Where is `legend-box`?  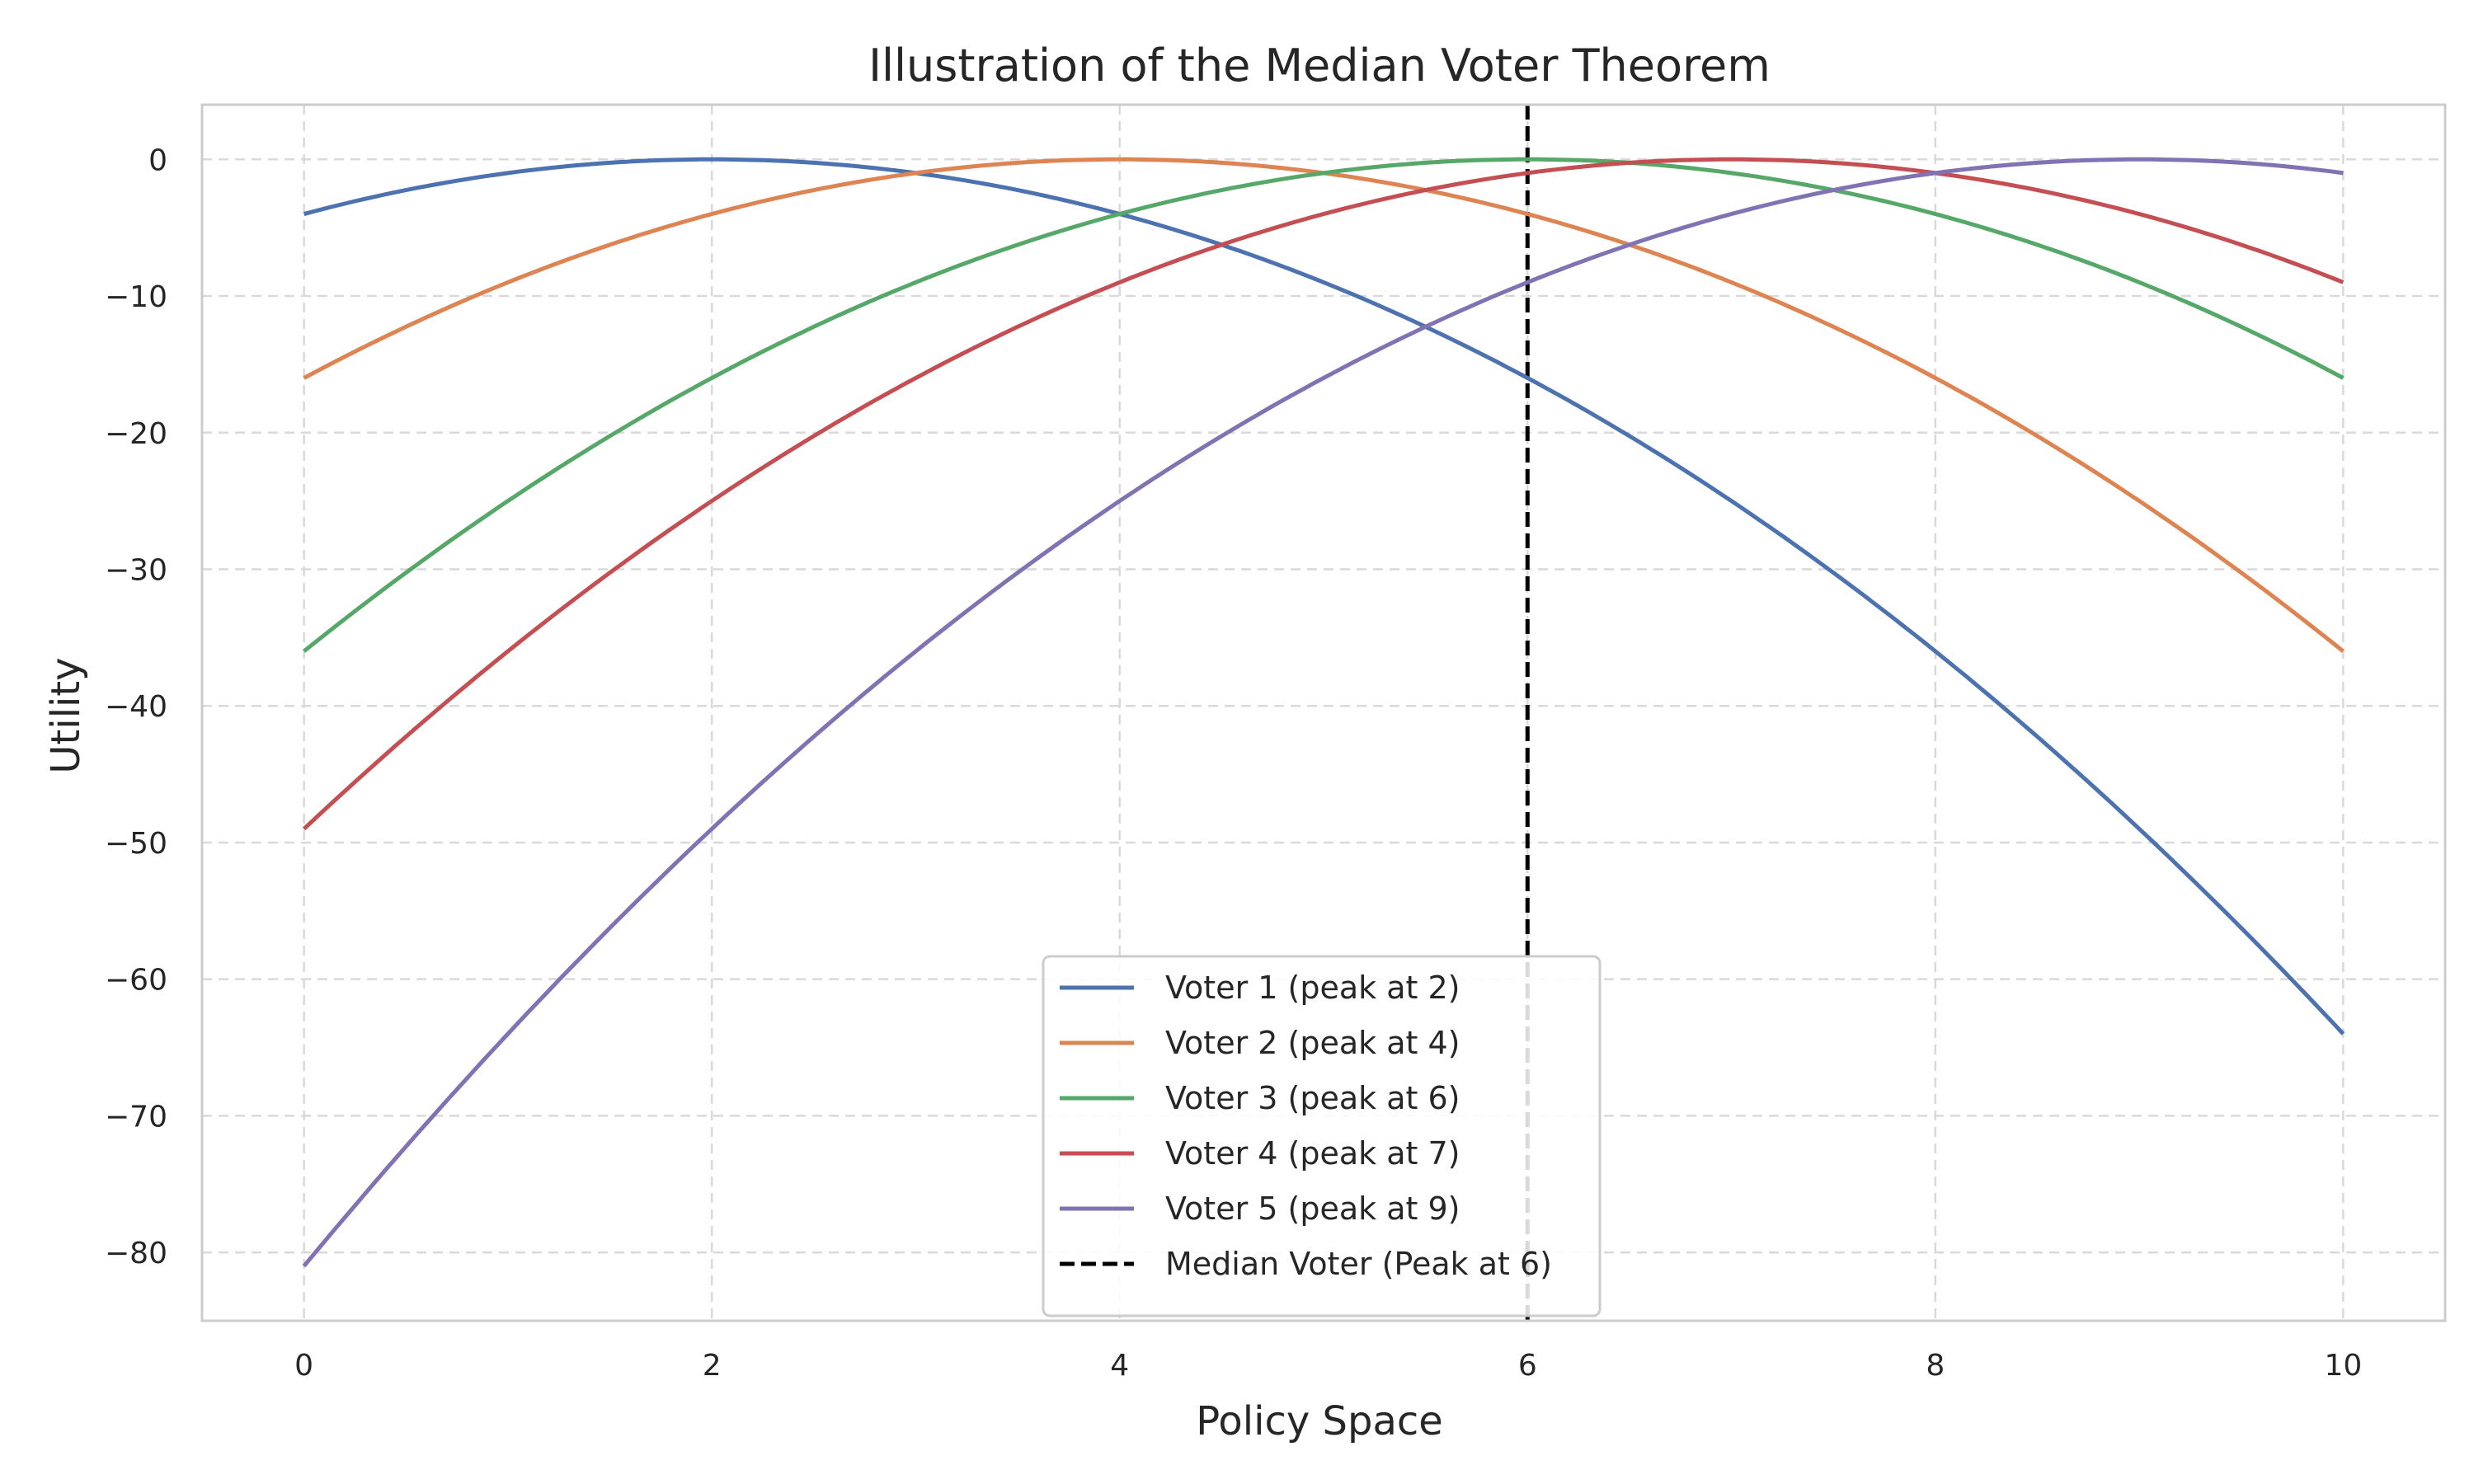 legend-box is located at coordinates (1322, 1136).